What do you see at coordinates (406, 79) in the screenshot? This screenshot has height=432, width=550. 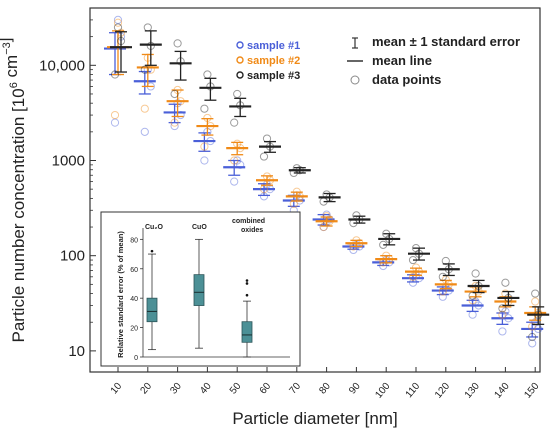 I see `legend-label: data points` at bounding box center [406, 79].